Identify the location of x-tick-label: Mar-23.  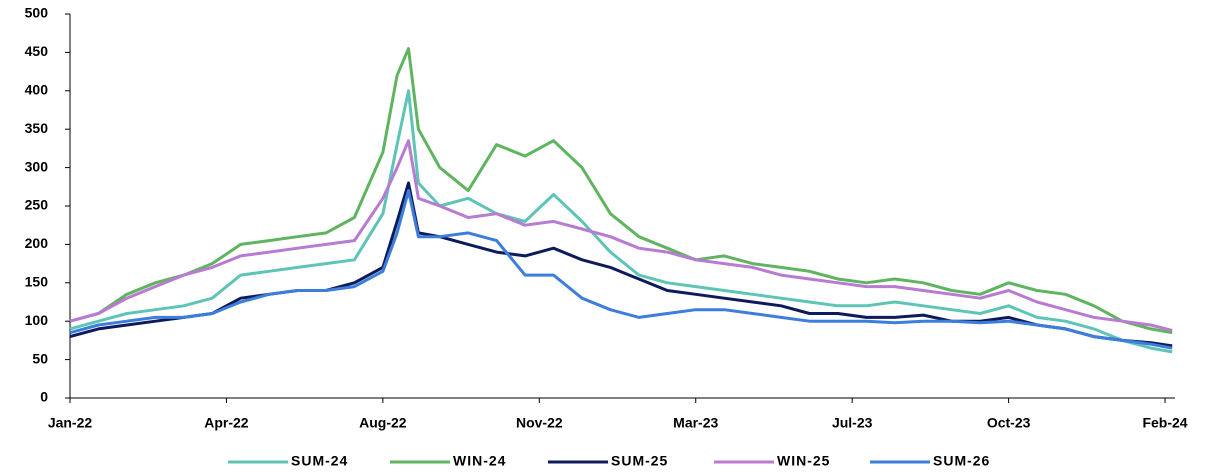
(695, 423).